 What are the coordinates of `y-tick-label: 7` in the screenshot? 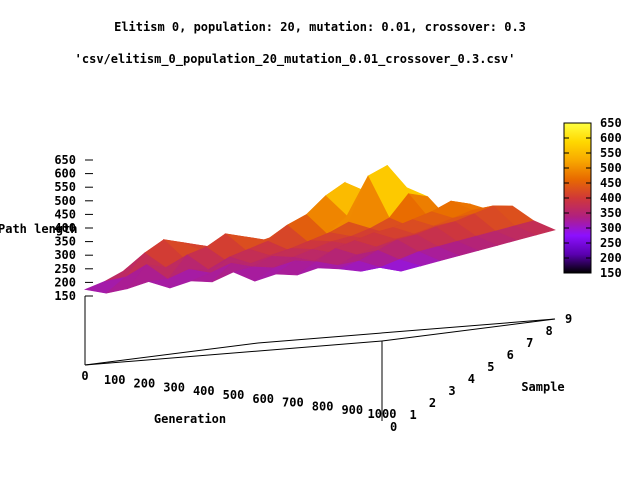 It's located at (529, 343).